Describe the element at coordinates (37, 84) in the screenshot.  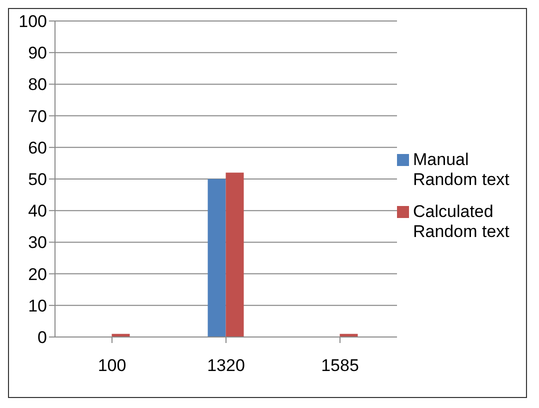
I see `y-tick-label: 80` at that location.